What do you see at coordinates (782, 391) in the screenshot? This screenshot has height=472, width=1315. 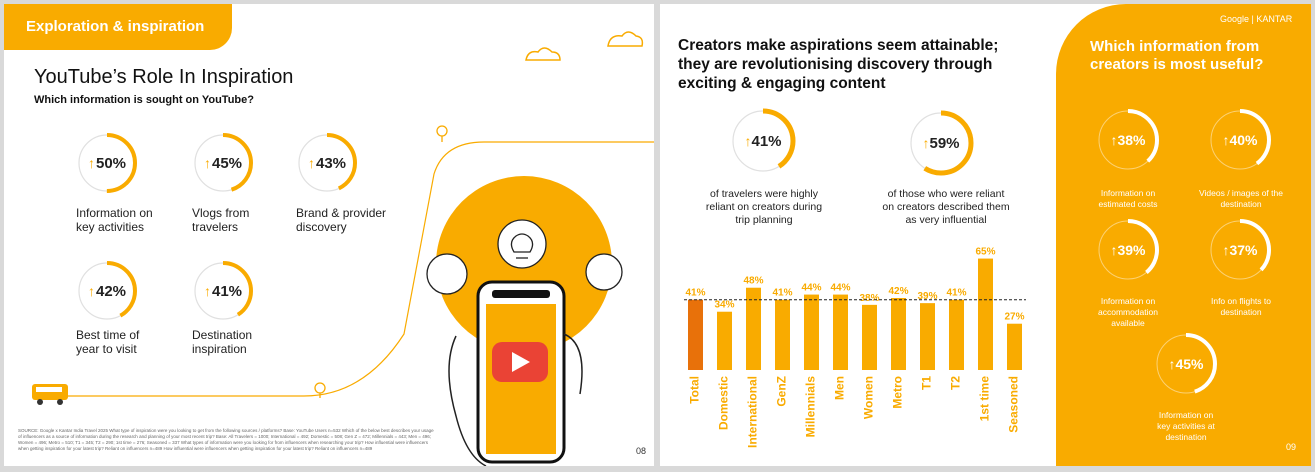 I see `category-label: GenZ` at bounding box center [782, 391].